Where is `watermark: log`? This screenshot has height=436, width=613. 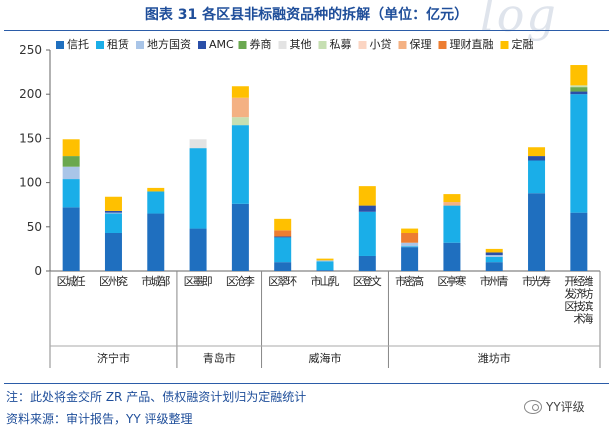
watermark: log is located at coordinates (519, 21).